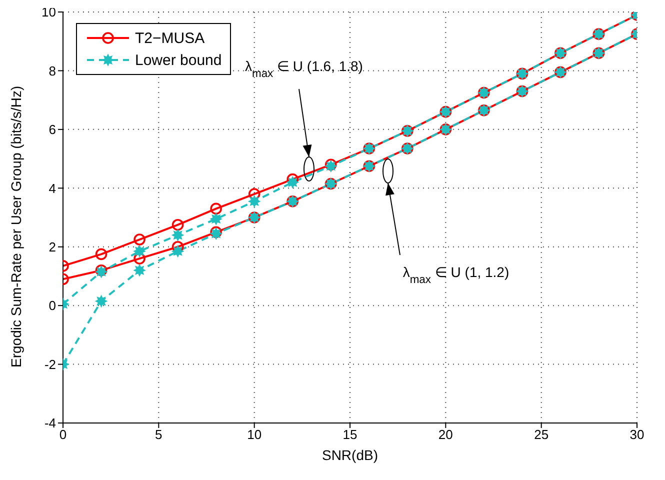 The width and height of the screenshot is (665, 480). I want to click on y-tick-label: -2, so click(50, 364).